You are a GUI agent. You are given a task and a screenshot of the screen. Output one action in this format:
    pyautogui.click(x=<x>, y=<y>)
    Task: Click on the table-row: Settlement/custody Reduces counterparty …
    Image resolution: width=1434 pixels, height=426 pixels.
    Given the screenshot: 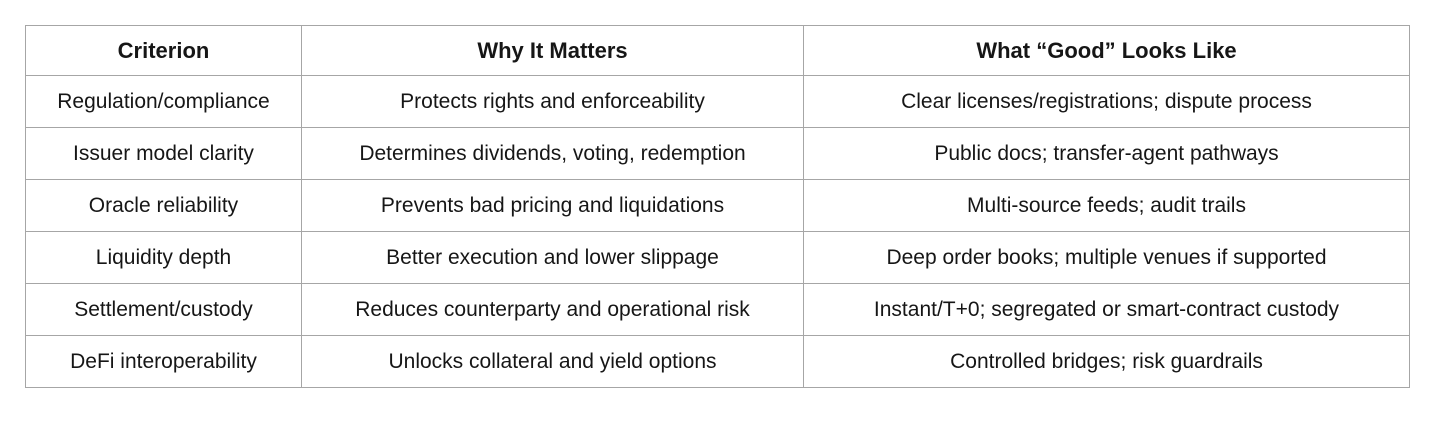 What is the action you would take?
    pyautogui.click(x=717, y=309)
    